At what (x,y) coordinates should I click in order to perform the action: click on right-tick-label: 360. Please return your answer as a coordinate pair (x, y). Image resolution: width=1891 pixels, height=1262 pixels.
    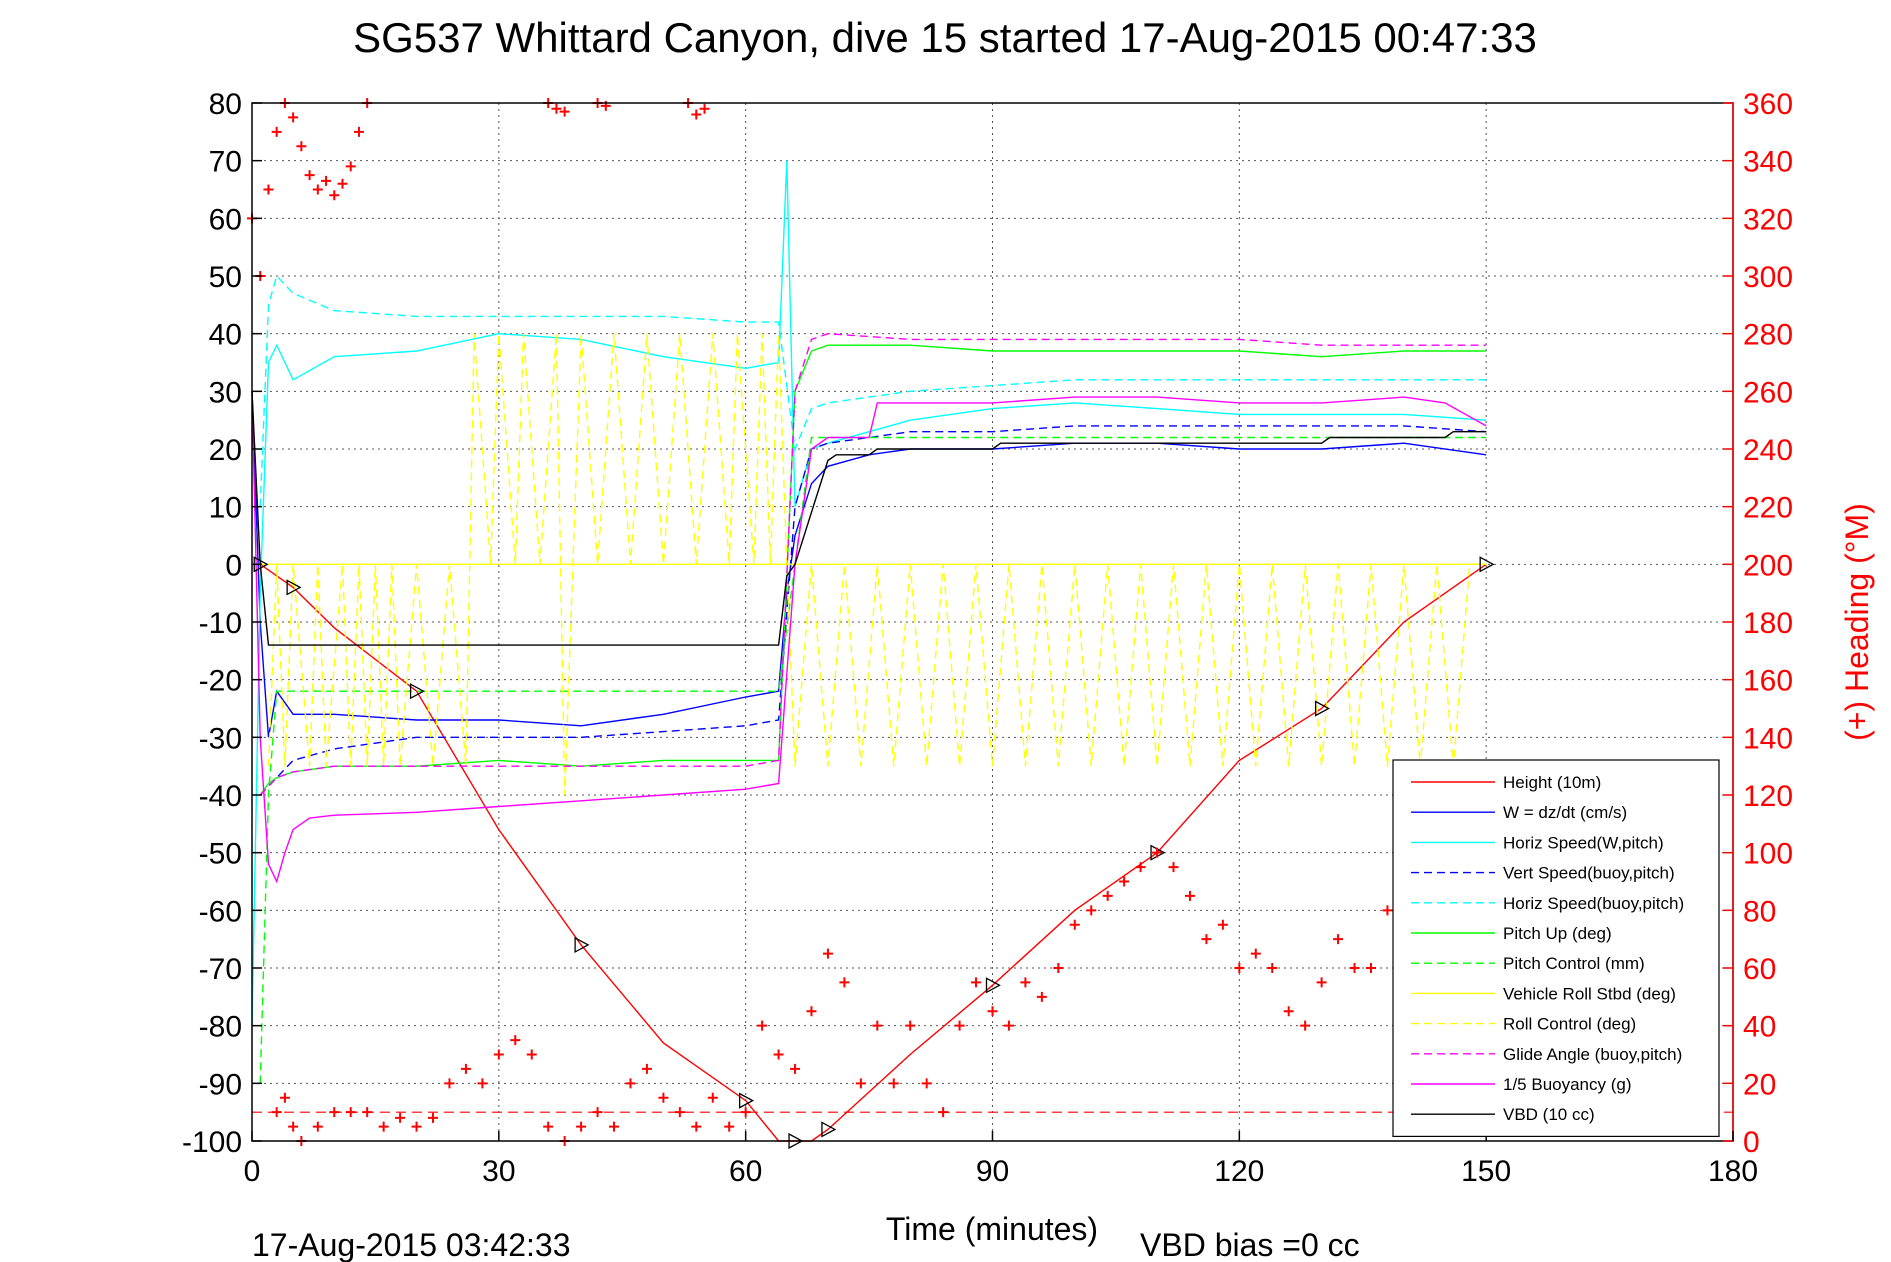
    Looking at the image, I should click on (1768, 104).